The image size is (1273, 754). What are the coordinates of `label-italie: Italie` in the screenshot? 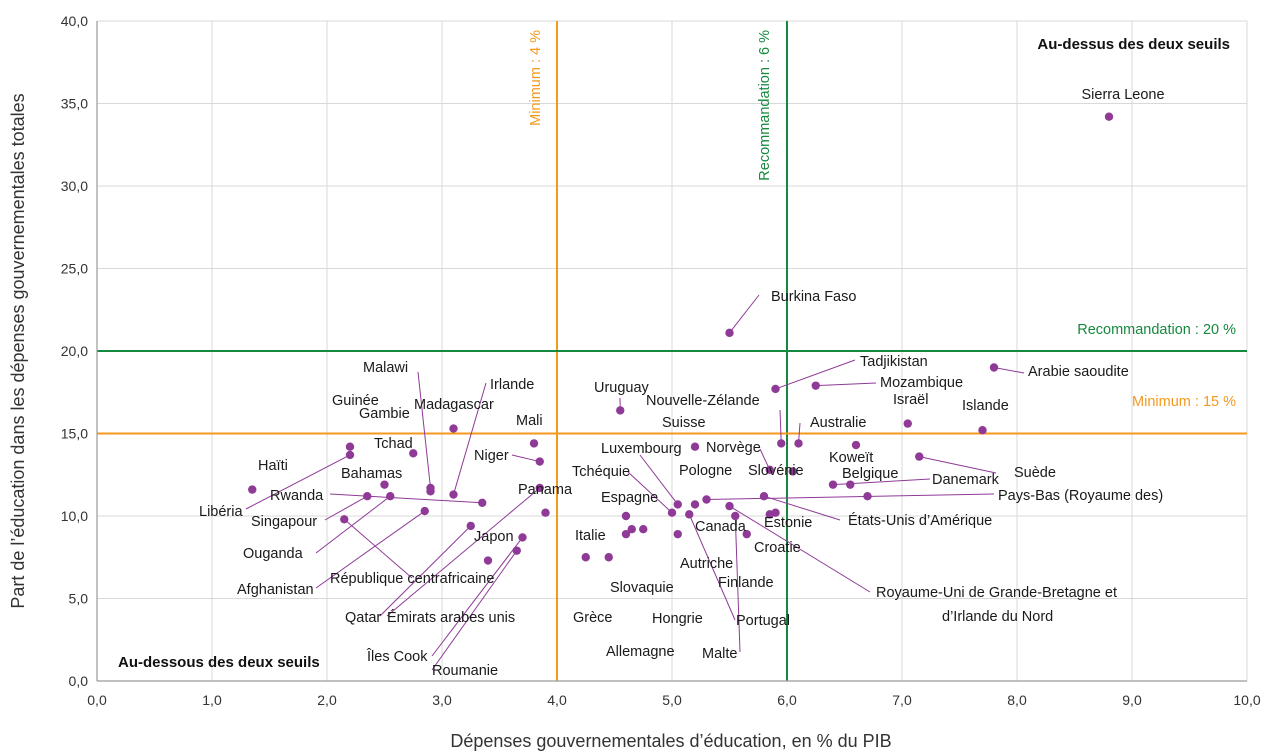 It's located at (590, 536).